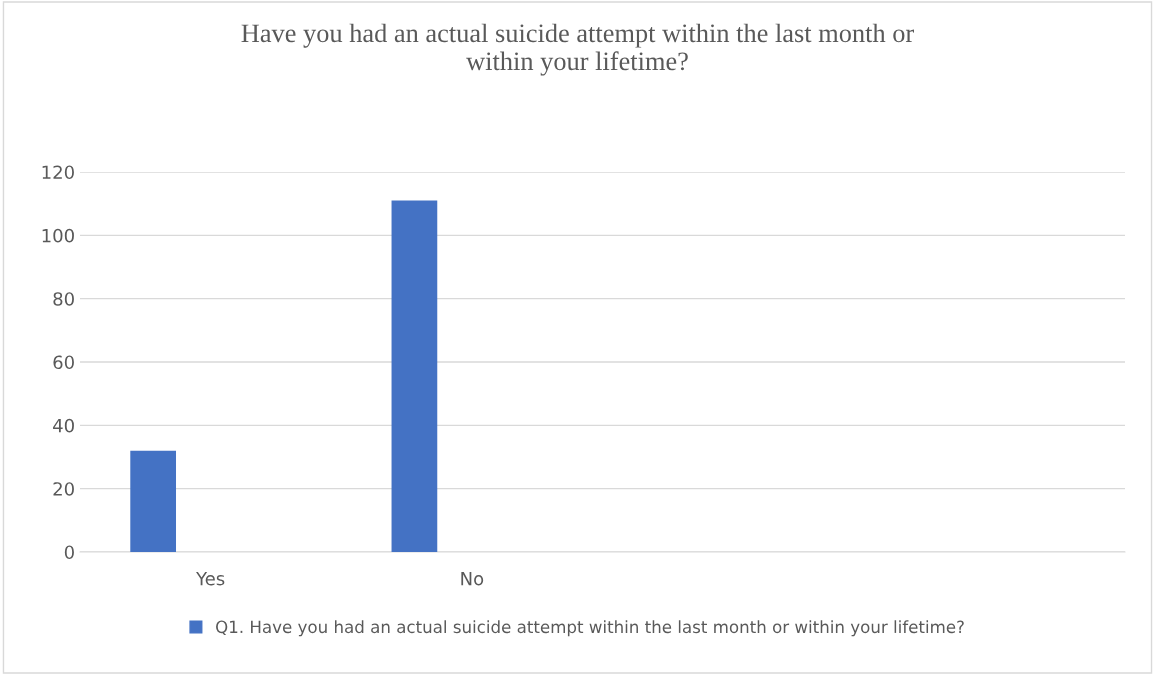  What do you see at coordinates (69, 552) in the screenshot?
I see `y-tick-label: 0` at bounding box center [69, 552].